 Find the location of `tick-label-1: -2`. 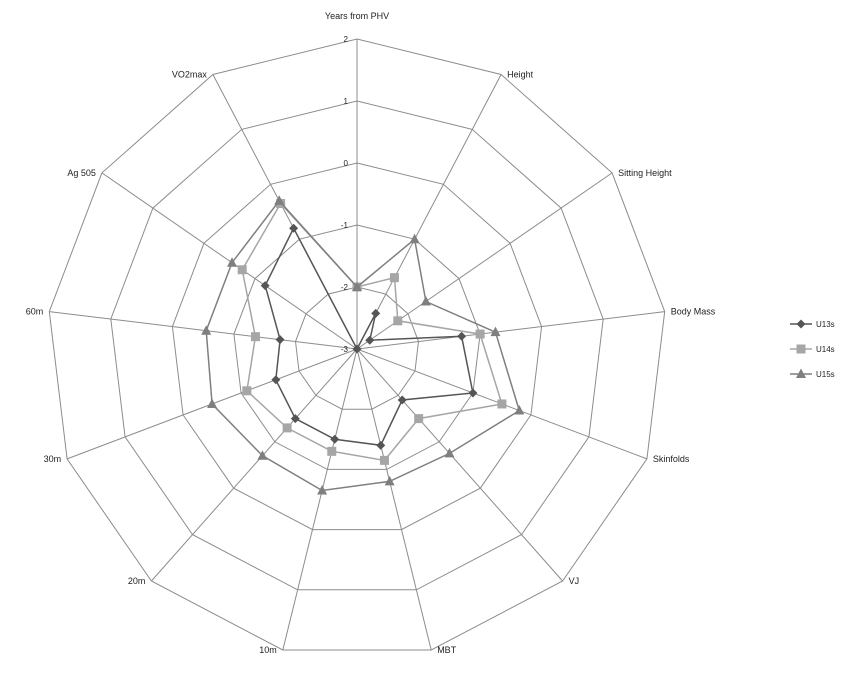

tick-label-1: -2 is located at coordinates (345, 287).